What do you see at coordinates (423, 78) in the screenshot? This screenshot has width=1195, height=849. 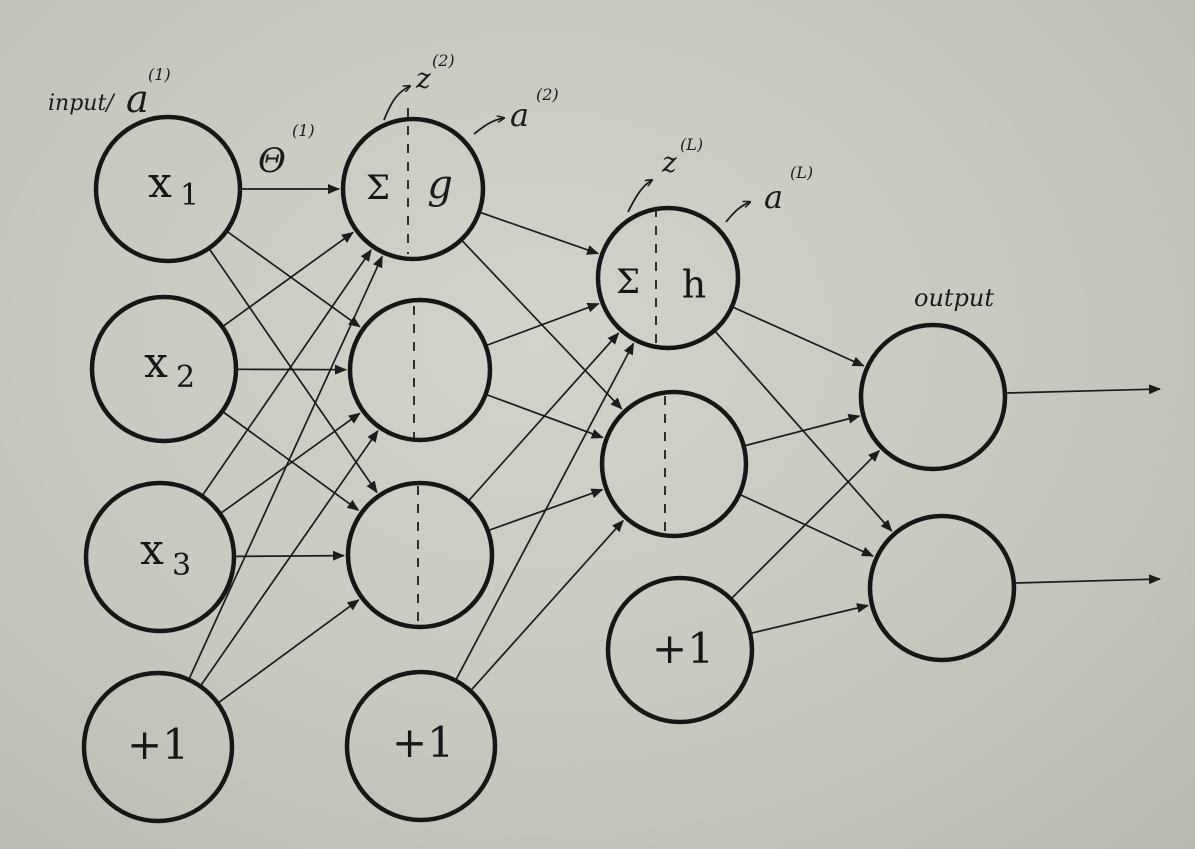 I see `z2-symbol: z` at bounding box center [423, 78].